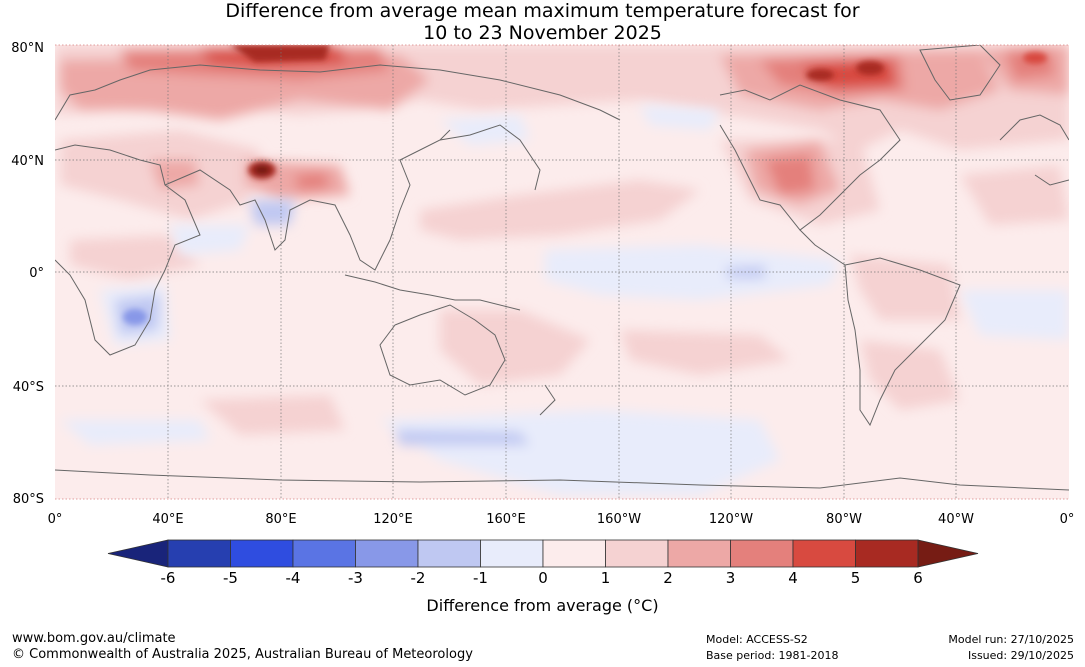 This screenshot has height=667, width=1085. What do you see at coordinates (128, 250) in the screenshot?
I see `coastline-africa` at bounding box center [128, 250].